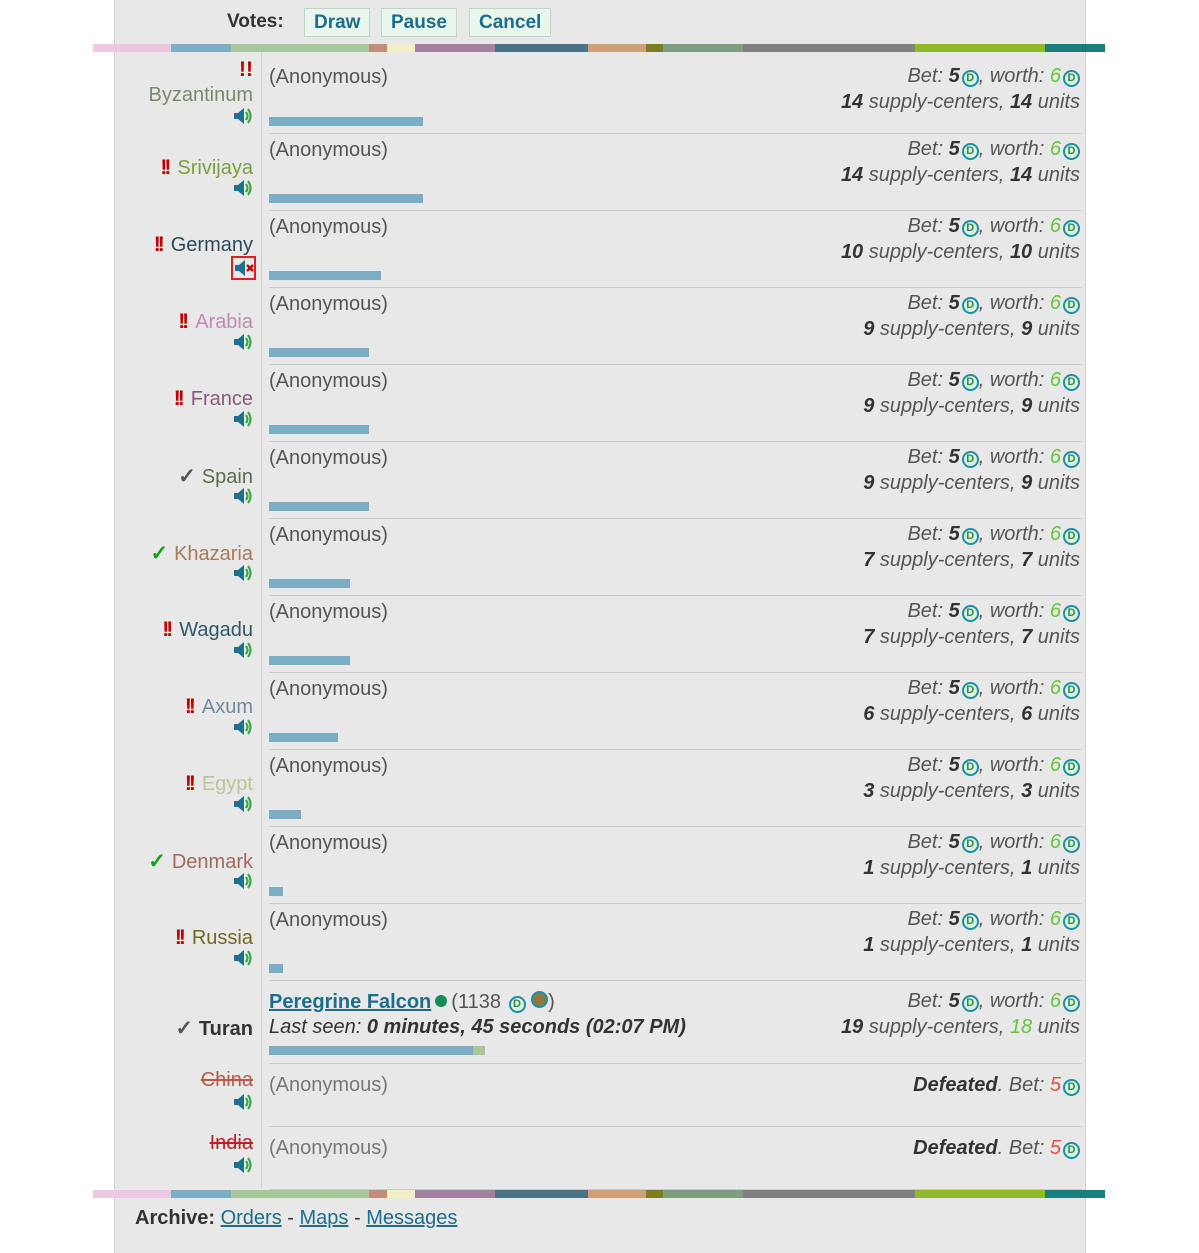 The width and height of the screenshot is (1199, 1253). I want to click on units-count: 3, so click(1027, 791).